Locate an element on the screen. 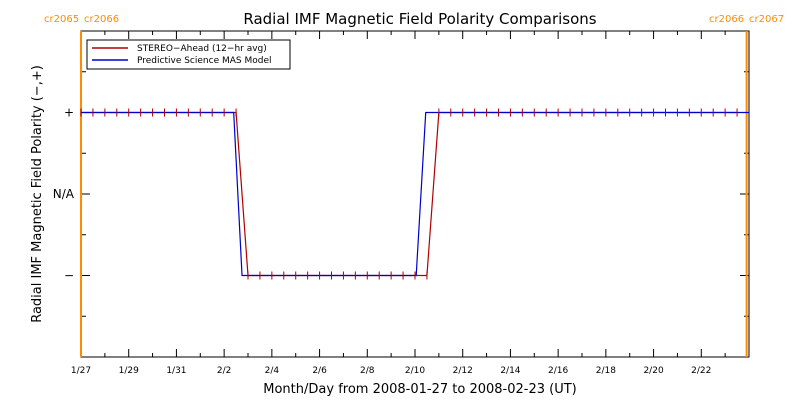 This screenshot has height=400, width=800. y-tick-label: − is located at coordinates (69, 276).